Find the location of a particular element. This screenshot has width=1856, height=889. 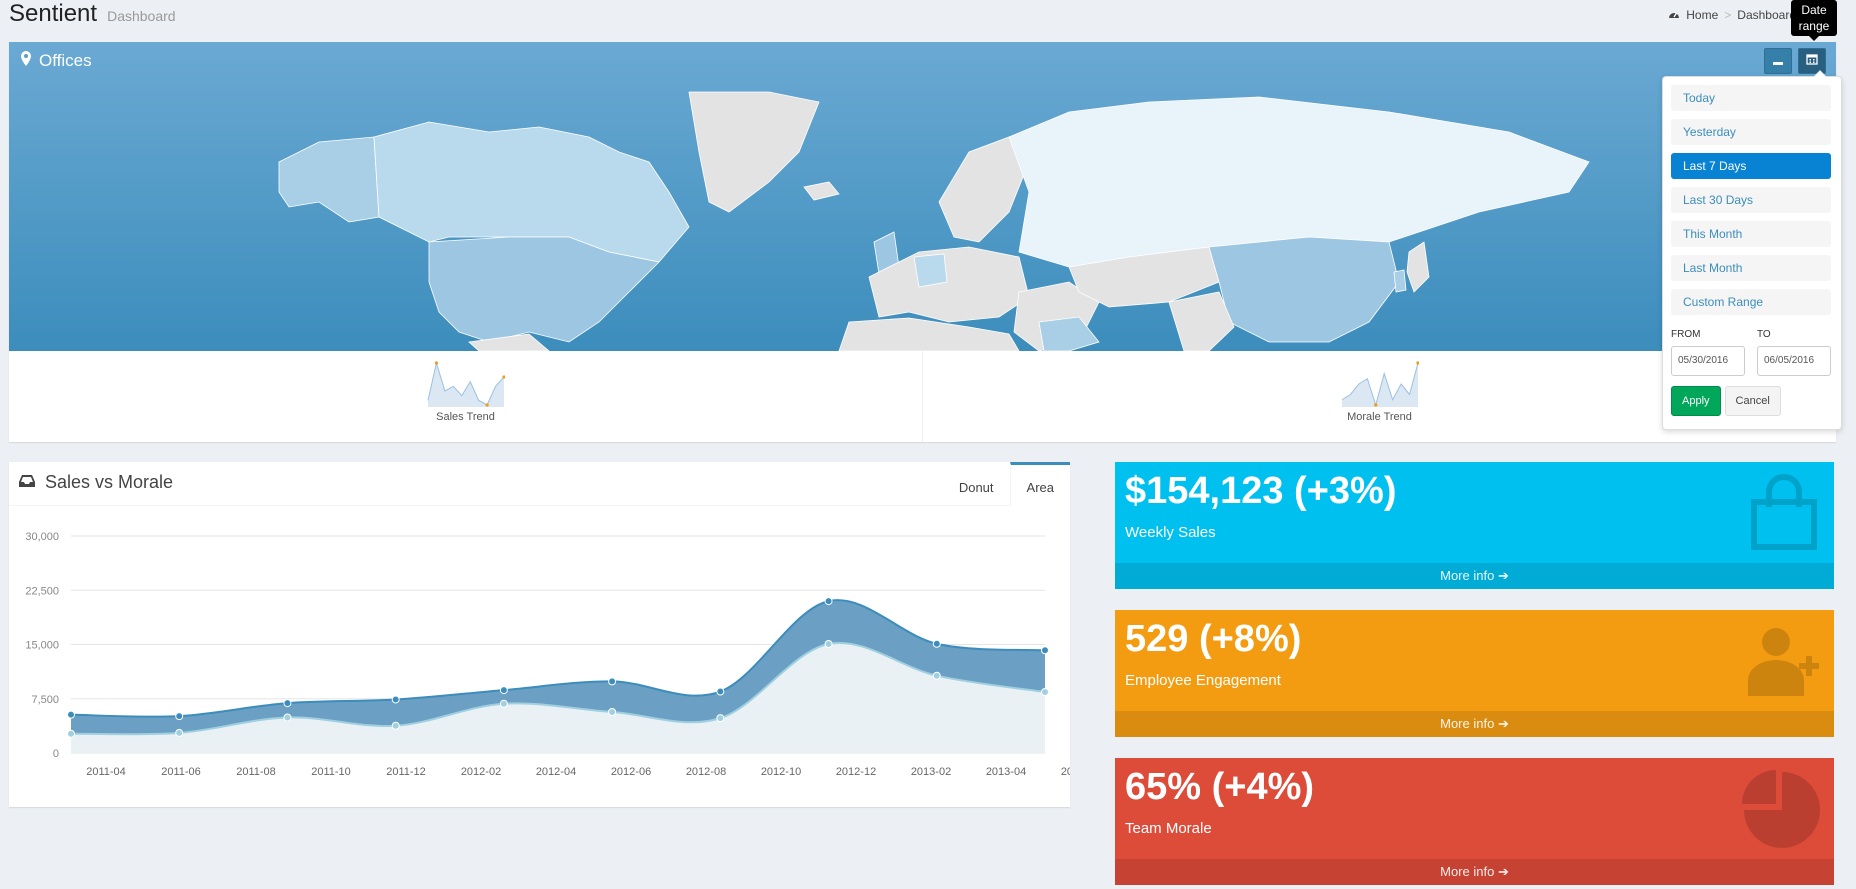

inbox-icon is located at coordinates (27, 482).